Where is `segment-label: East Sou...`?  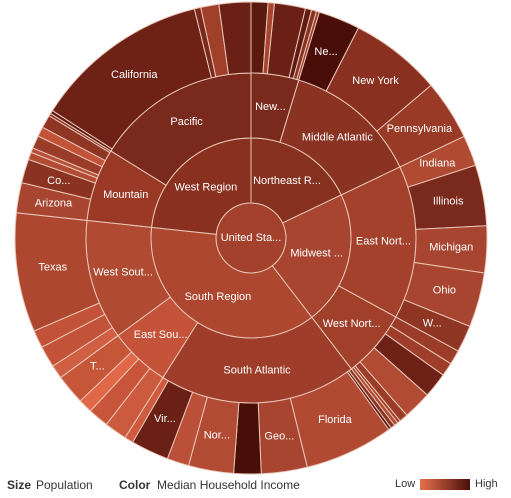
segment-label: East Sou... is located at coordinates (161, 335).